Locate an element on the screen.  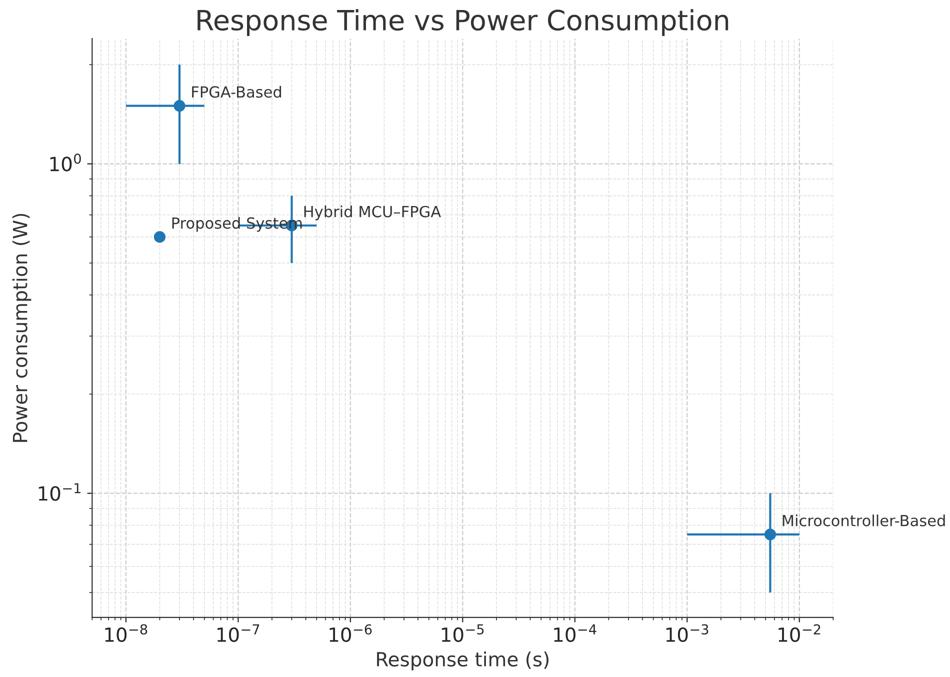
y-tick-label: 10$^{0}$ is located at coordinates (65, 163).